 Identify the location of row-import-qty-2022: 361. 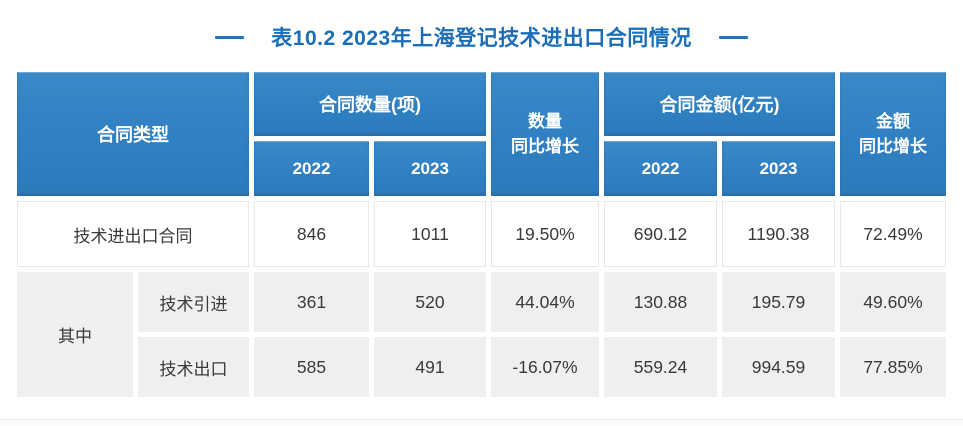
(311, 302).